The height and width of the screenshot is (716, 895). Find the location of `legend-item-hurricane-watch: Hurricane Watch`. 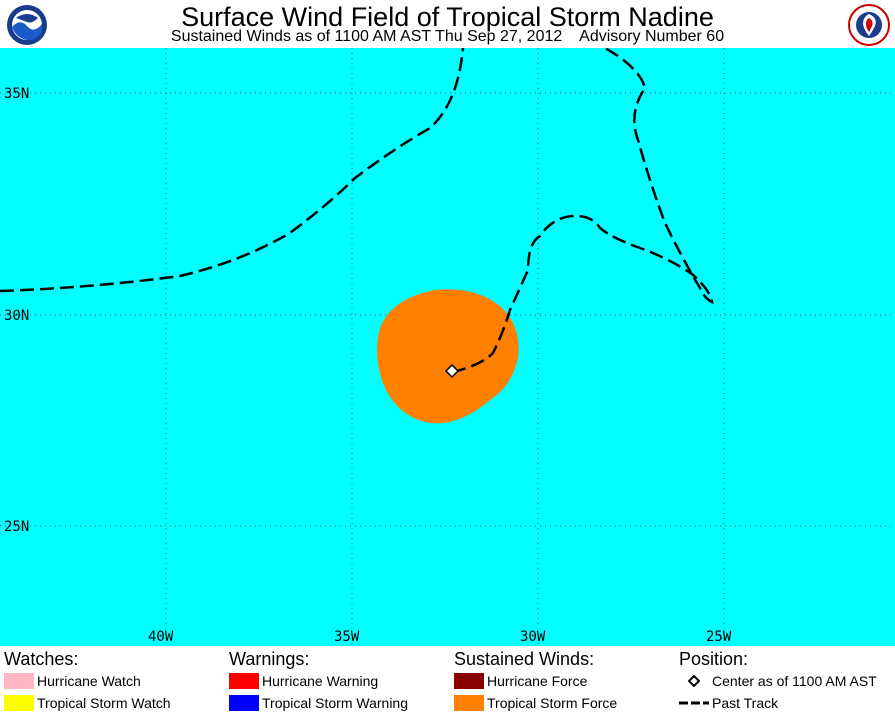

legend-item-hurricane-watch: Hurricane Watch is located at coordinates (87, 681).